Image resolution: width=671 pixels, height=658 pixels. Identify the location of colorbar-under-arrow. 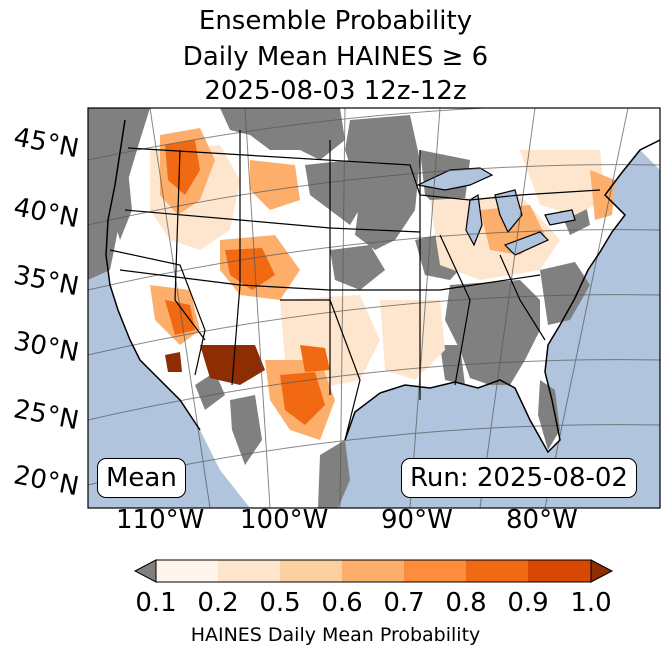
(145, 571).